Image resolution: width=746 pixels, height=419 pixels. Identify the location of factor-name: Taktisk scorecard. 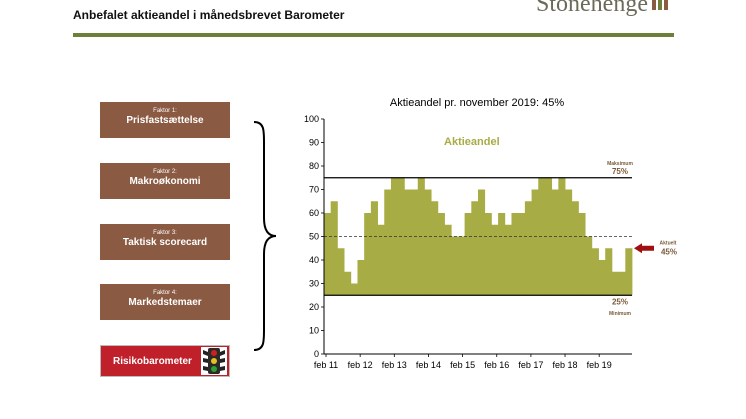
(165, 242).